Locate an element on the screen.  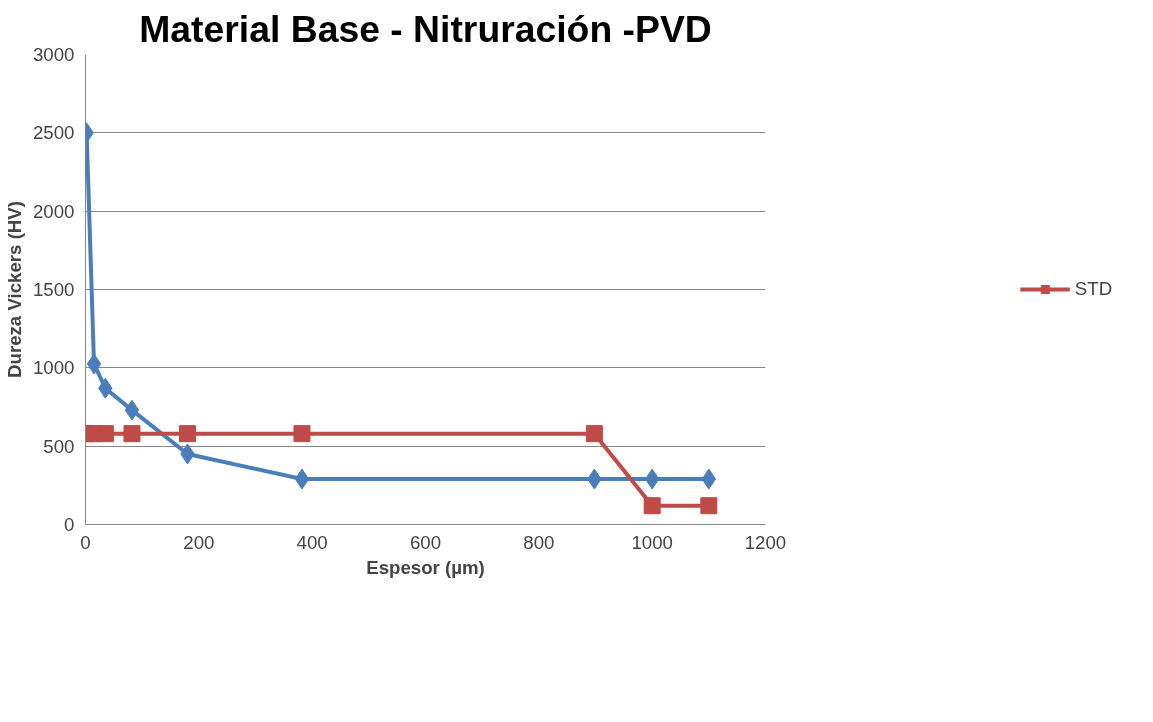
x-axis-title: Espesor (µm) is located at coordinates (425, 567).